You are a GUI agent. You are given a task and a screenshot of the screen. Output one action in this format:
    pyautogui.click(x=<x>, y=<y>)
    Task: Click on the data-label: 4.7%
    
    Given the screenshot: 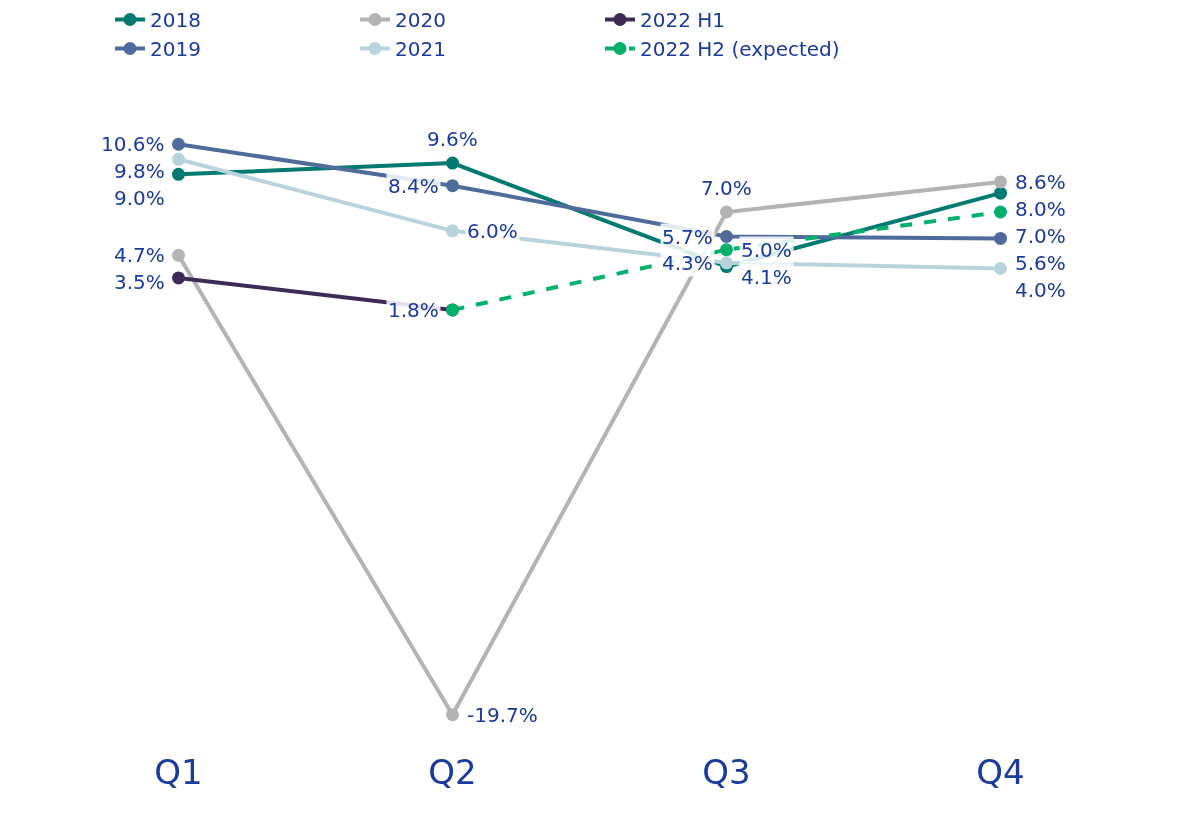 What is the action you would take?
    pyautogui.click(x=139, y=255)
    